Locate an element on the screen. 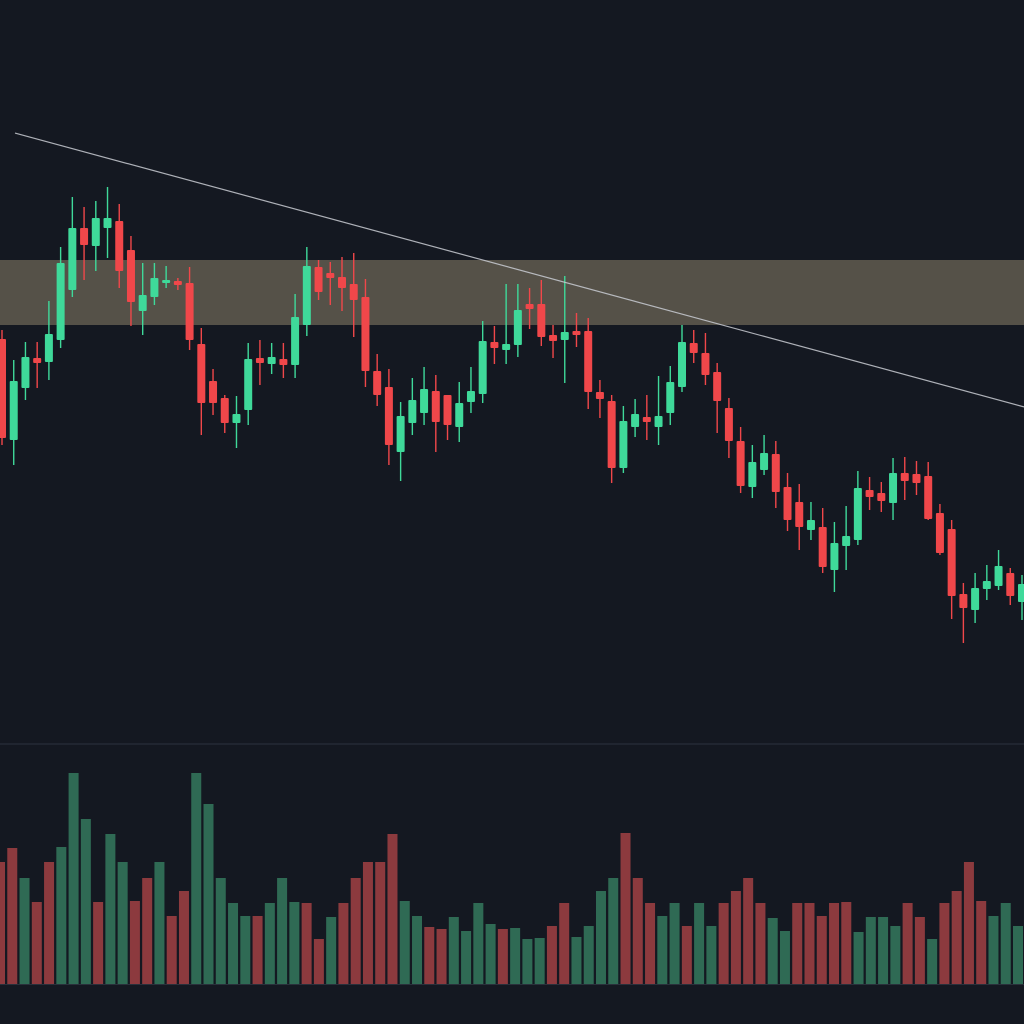 The image size is (1024, 1024). resistance-zone is located at coordinates (512, 292).